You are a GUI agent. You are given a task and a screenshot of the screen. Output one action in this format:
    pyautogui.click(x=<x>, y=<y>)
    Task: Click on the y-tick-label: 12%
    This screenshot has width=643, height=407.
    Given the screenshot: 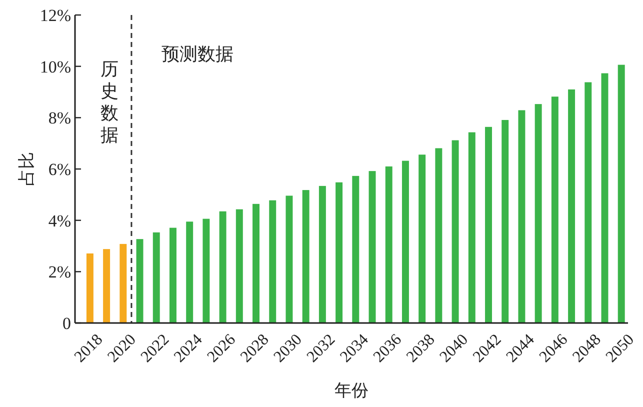 What is the action you would take?
    pyautogui.click(x=55, y=15)
    